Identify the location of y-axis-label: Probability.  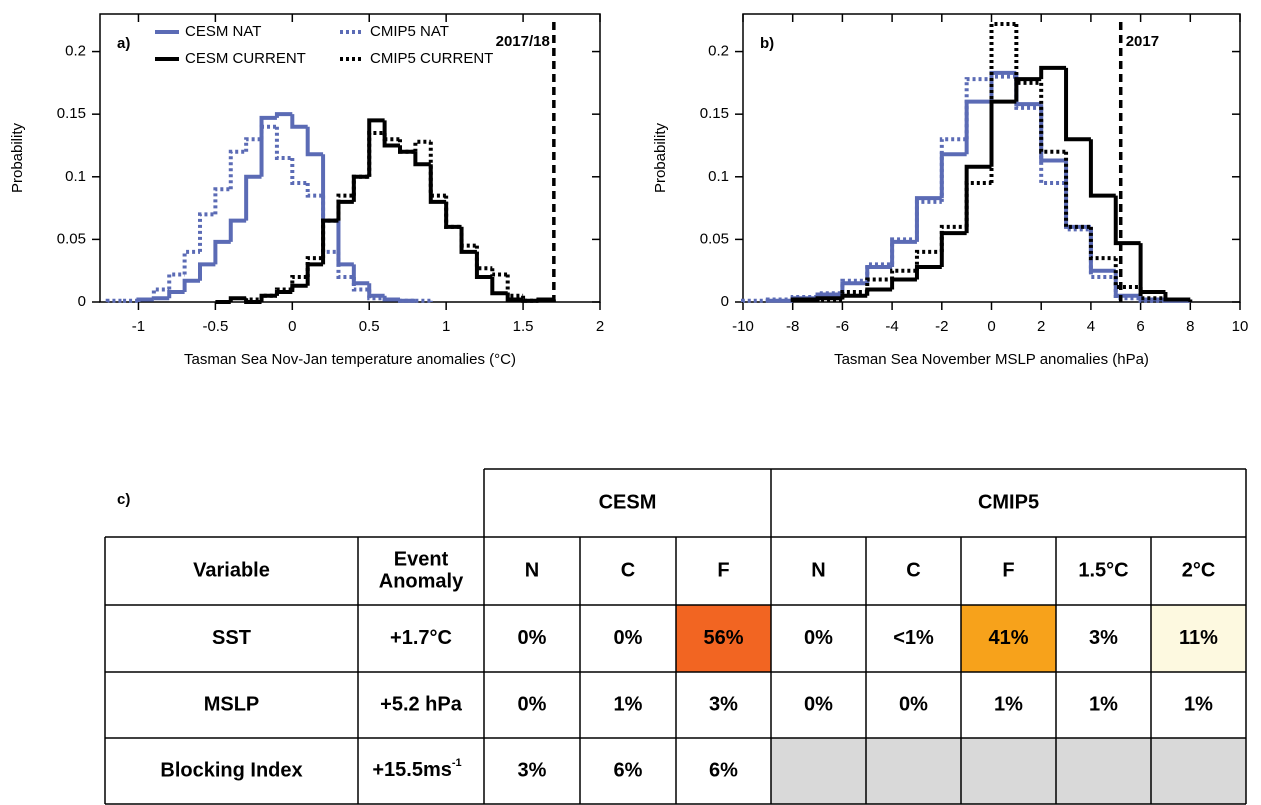
(17, 157).